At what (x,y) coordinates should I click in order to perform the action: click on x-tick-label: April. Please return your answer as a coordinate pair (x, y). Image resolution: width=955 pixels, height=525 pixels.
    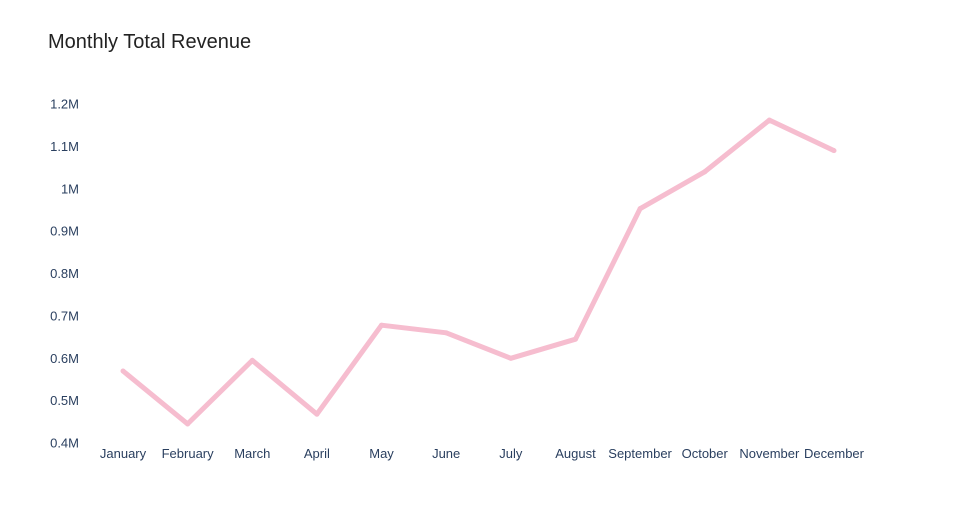
    Looking at the image, I should click on (317, 453).